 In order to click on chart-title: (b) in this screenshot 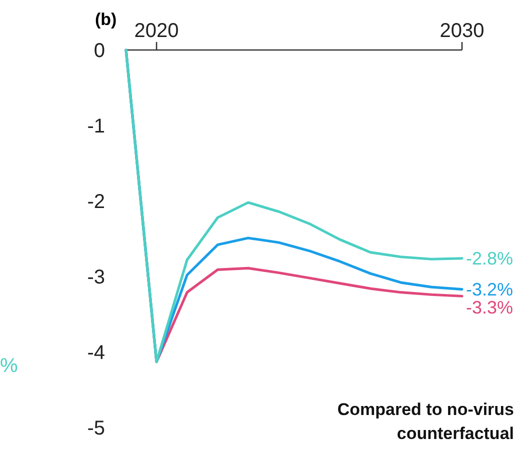, I will do `click(106, 19)`.